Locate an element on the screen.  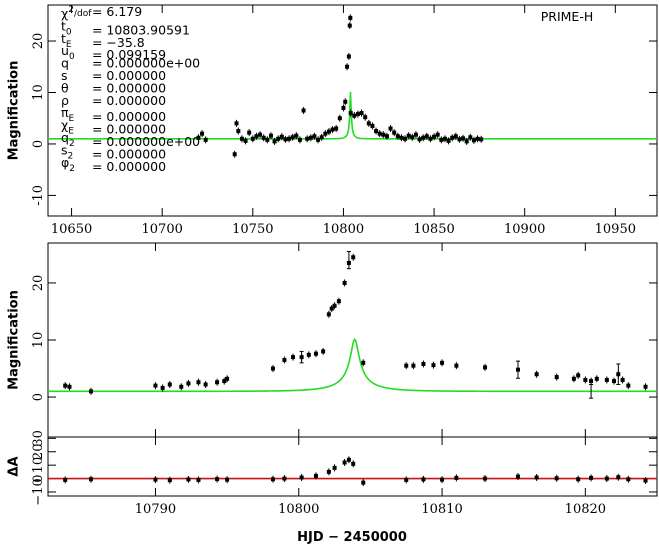
y-tick-label: −10 is located at coordinates (38, 491).